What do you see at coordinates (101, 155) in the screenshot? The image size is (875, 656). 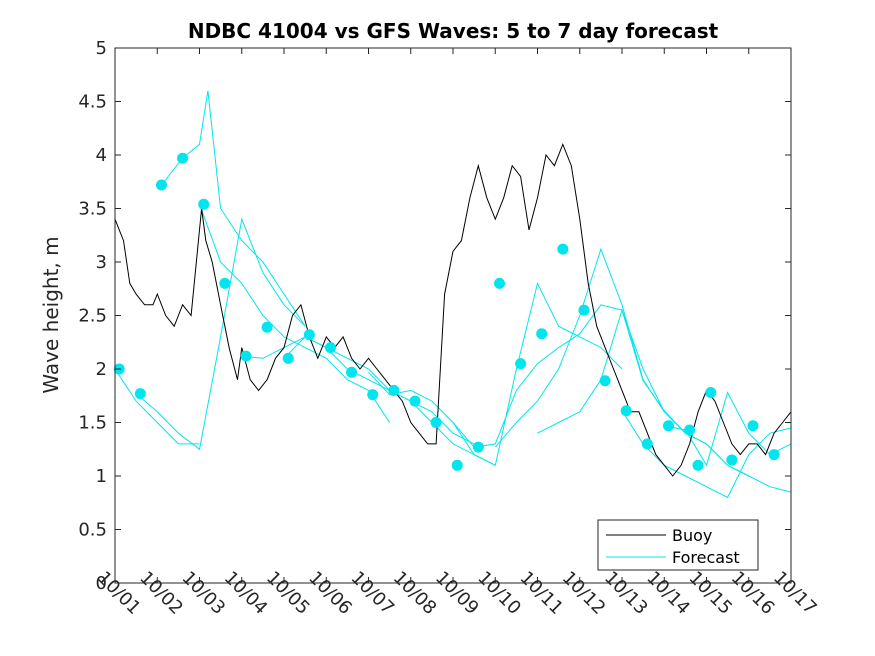 I see `y-tick-label: 4` at bounding box center [101, 155].